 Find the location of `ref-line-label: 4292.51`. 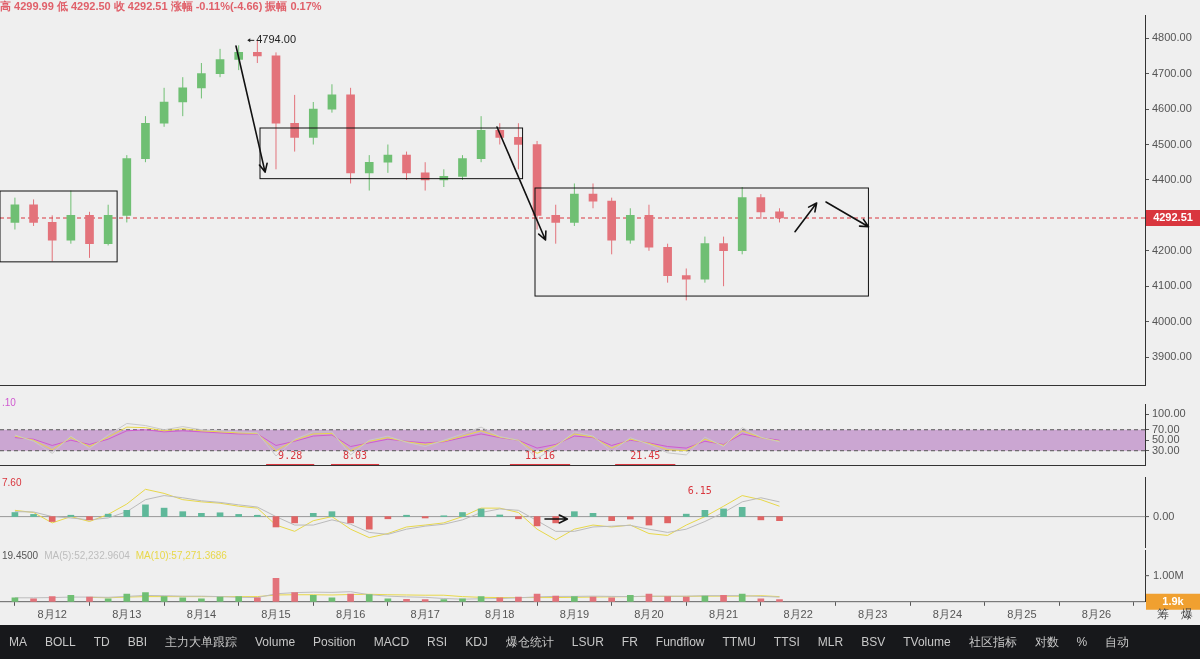

ref-line-label: 4292.51 is located at coordinates (1173, 217).